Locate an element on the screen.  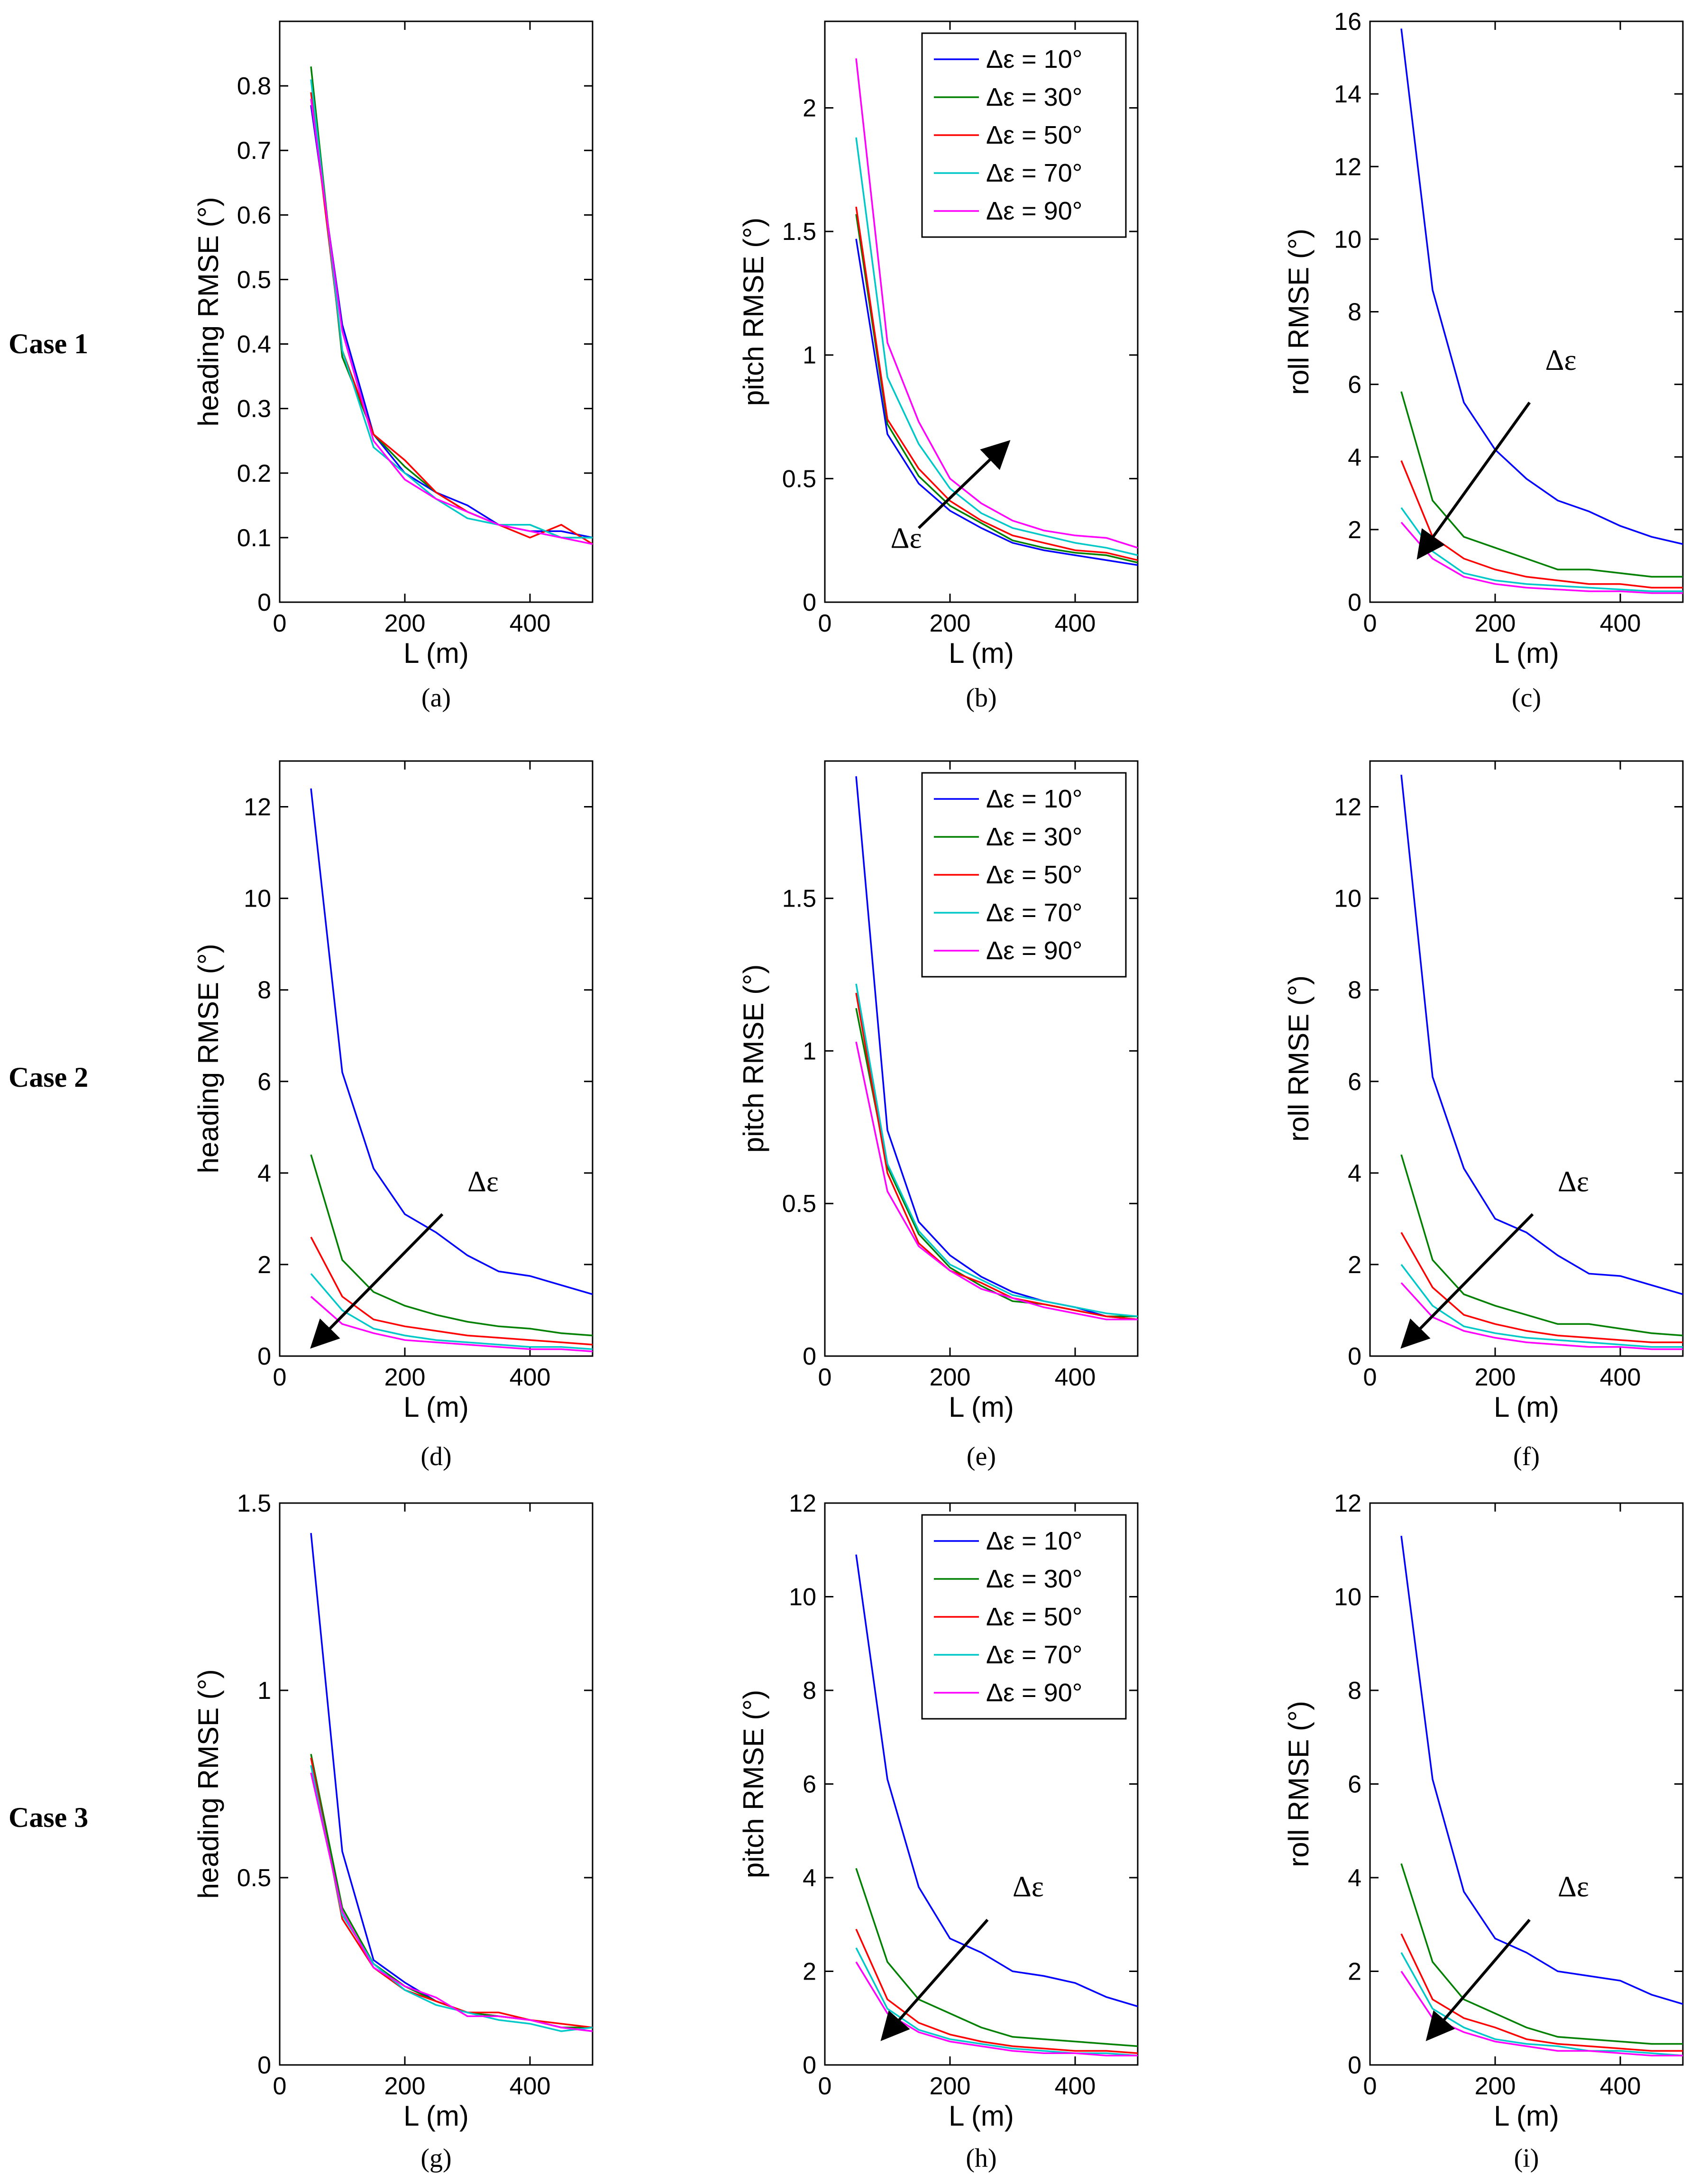
panel-label: (b) is located at coordinates (981, 698).